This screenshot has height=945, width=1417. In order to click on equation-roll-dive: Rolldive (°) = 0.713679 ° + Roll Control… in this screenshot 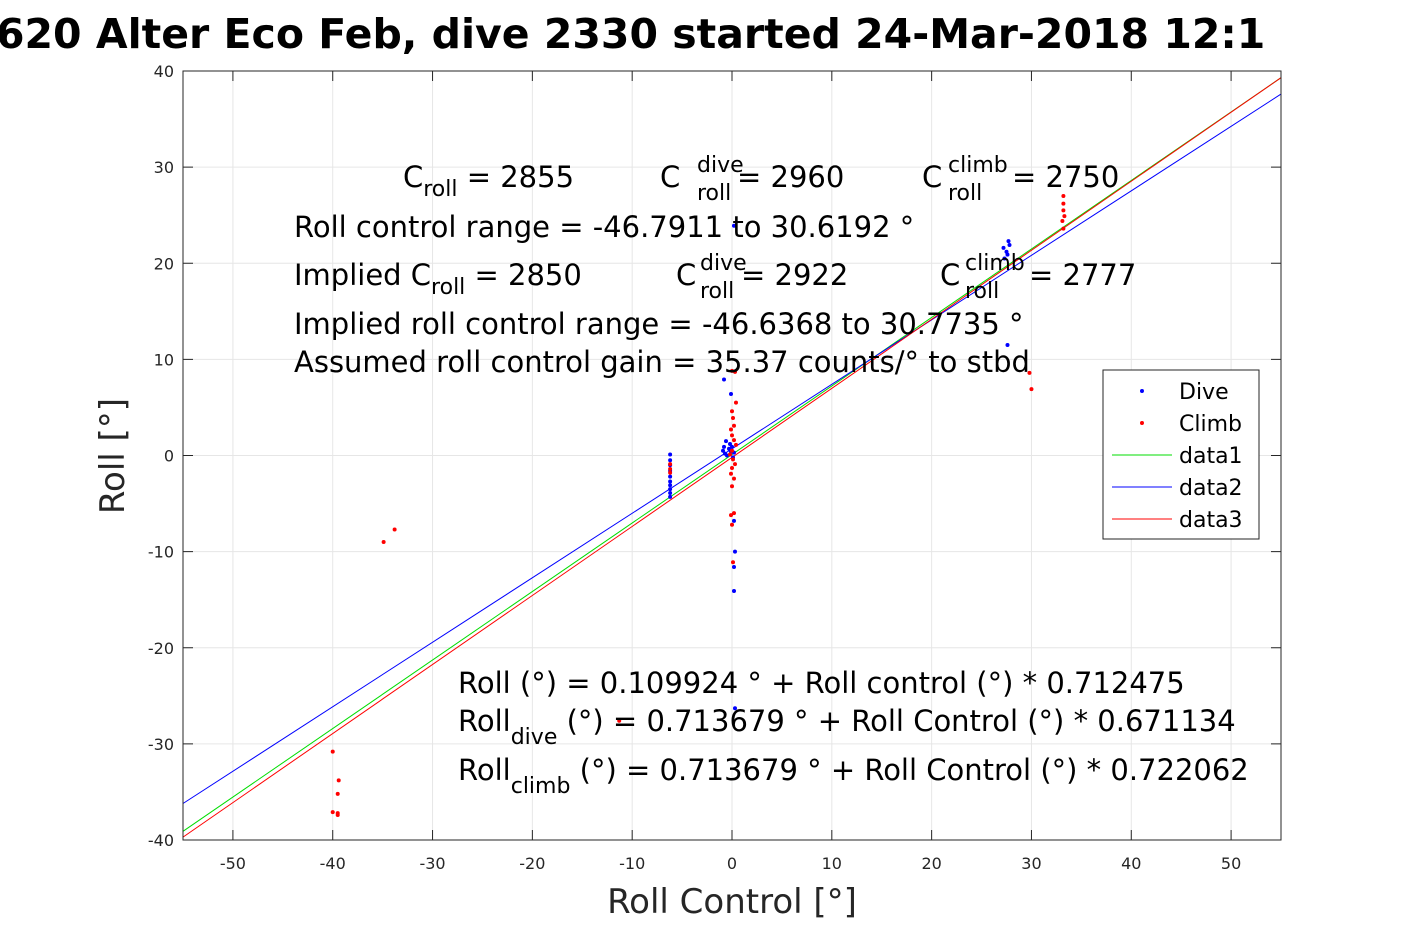, I will do `click(847, 727)`.